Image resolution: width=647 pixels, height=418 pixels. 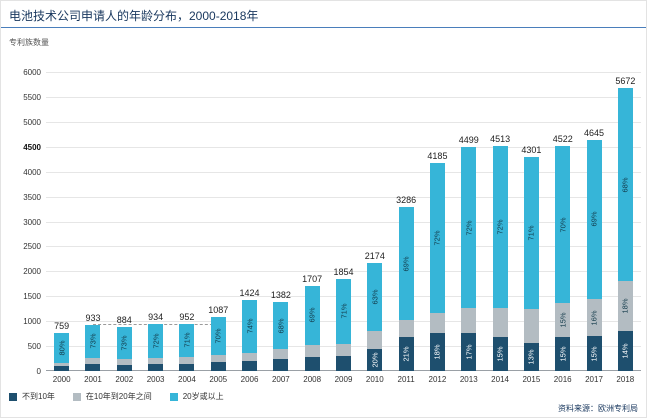 I want to click on y-tick-label-4000: 4000, so click(x=32, y=172).